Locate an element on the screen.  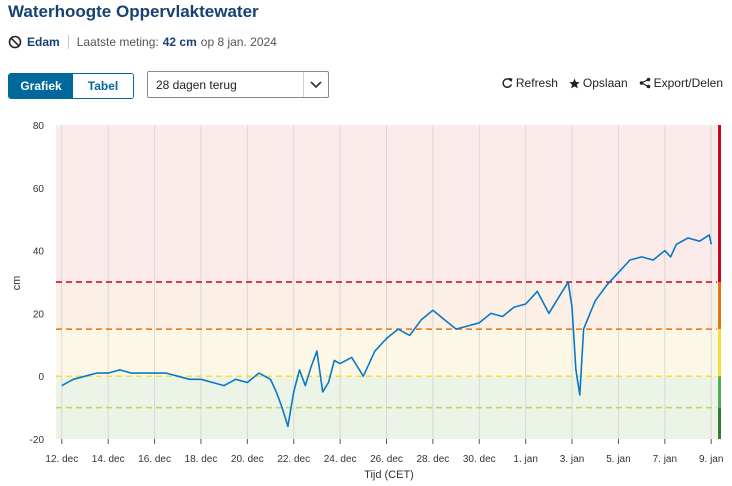
save-button: Opslaan is located at coordinates (598, 83).